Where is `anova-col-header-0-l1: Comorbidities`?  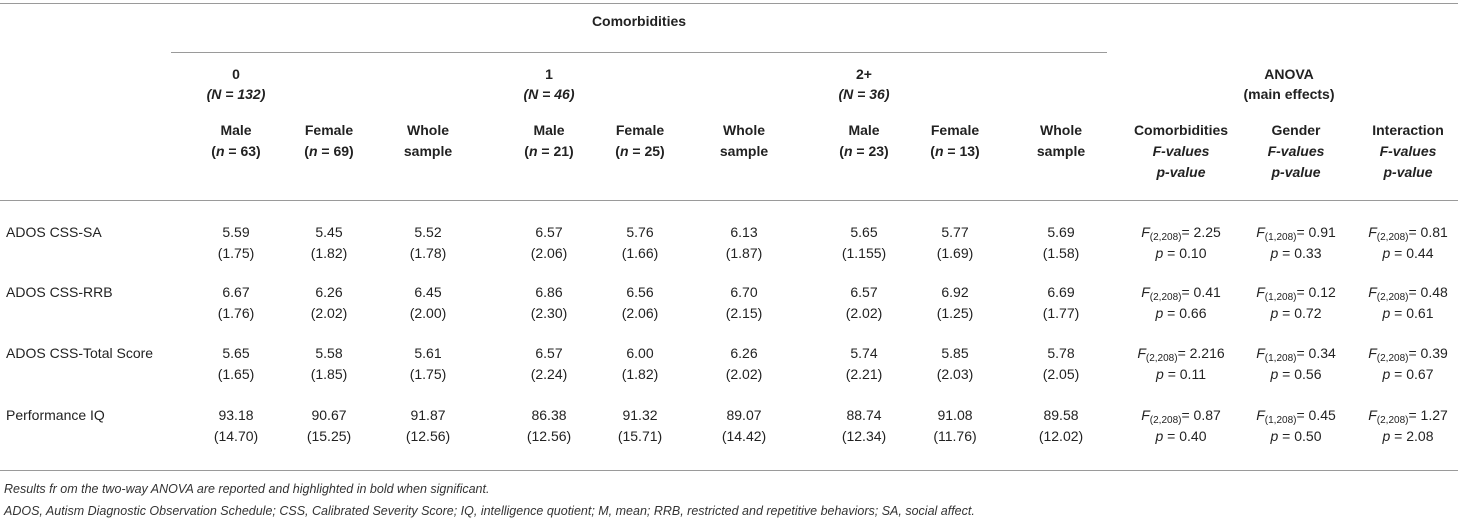 anova-col-header-0-l1: Comorbidities is located at coordinates (1181, 130).